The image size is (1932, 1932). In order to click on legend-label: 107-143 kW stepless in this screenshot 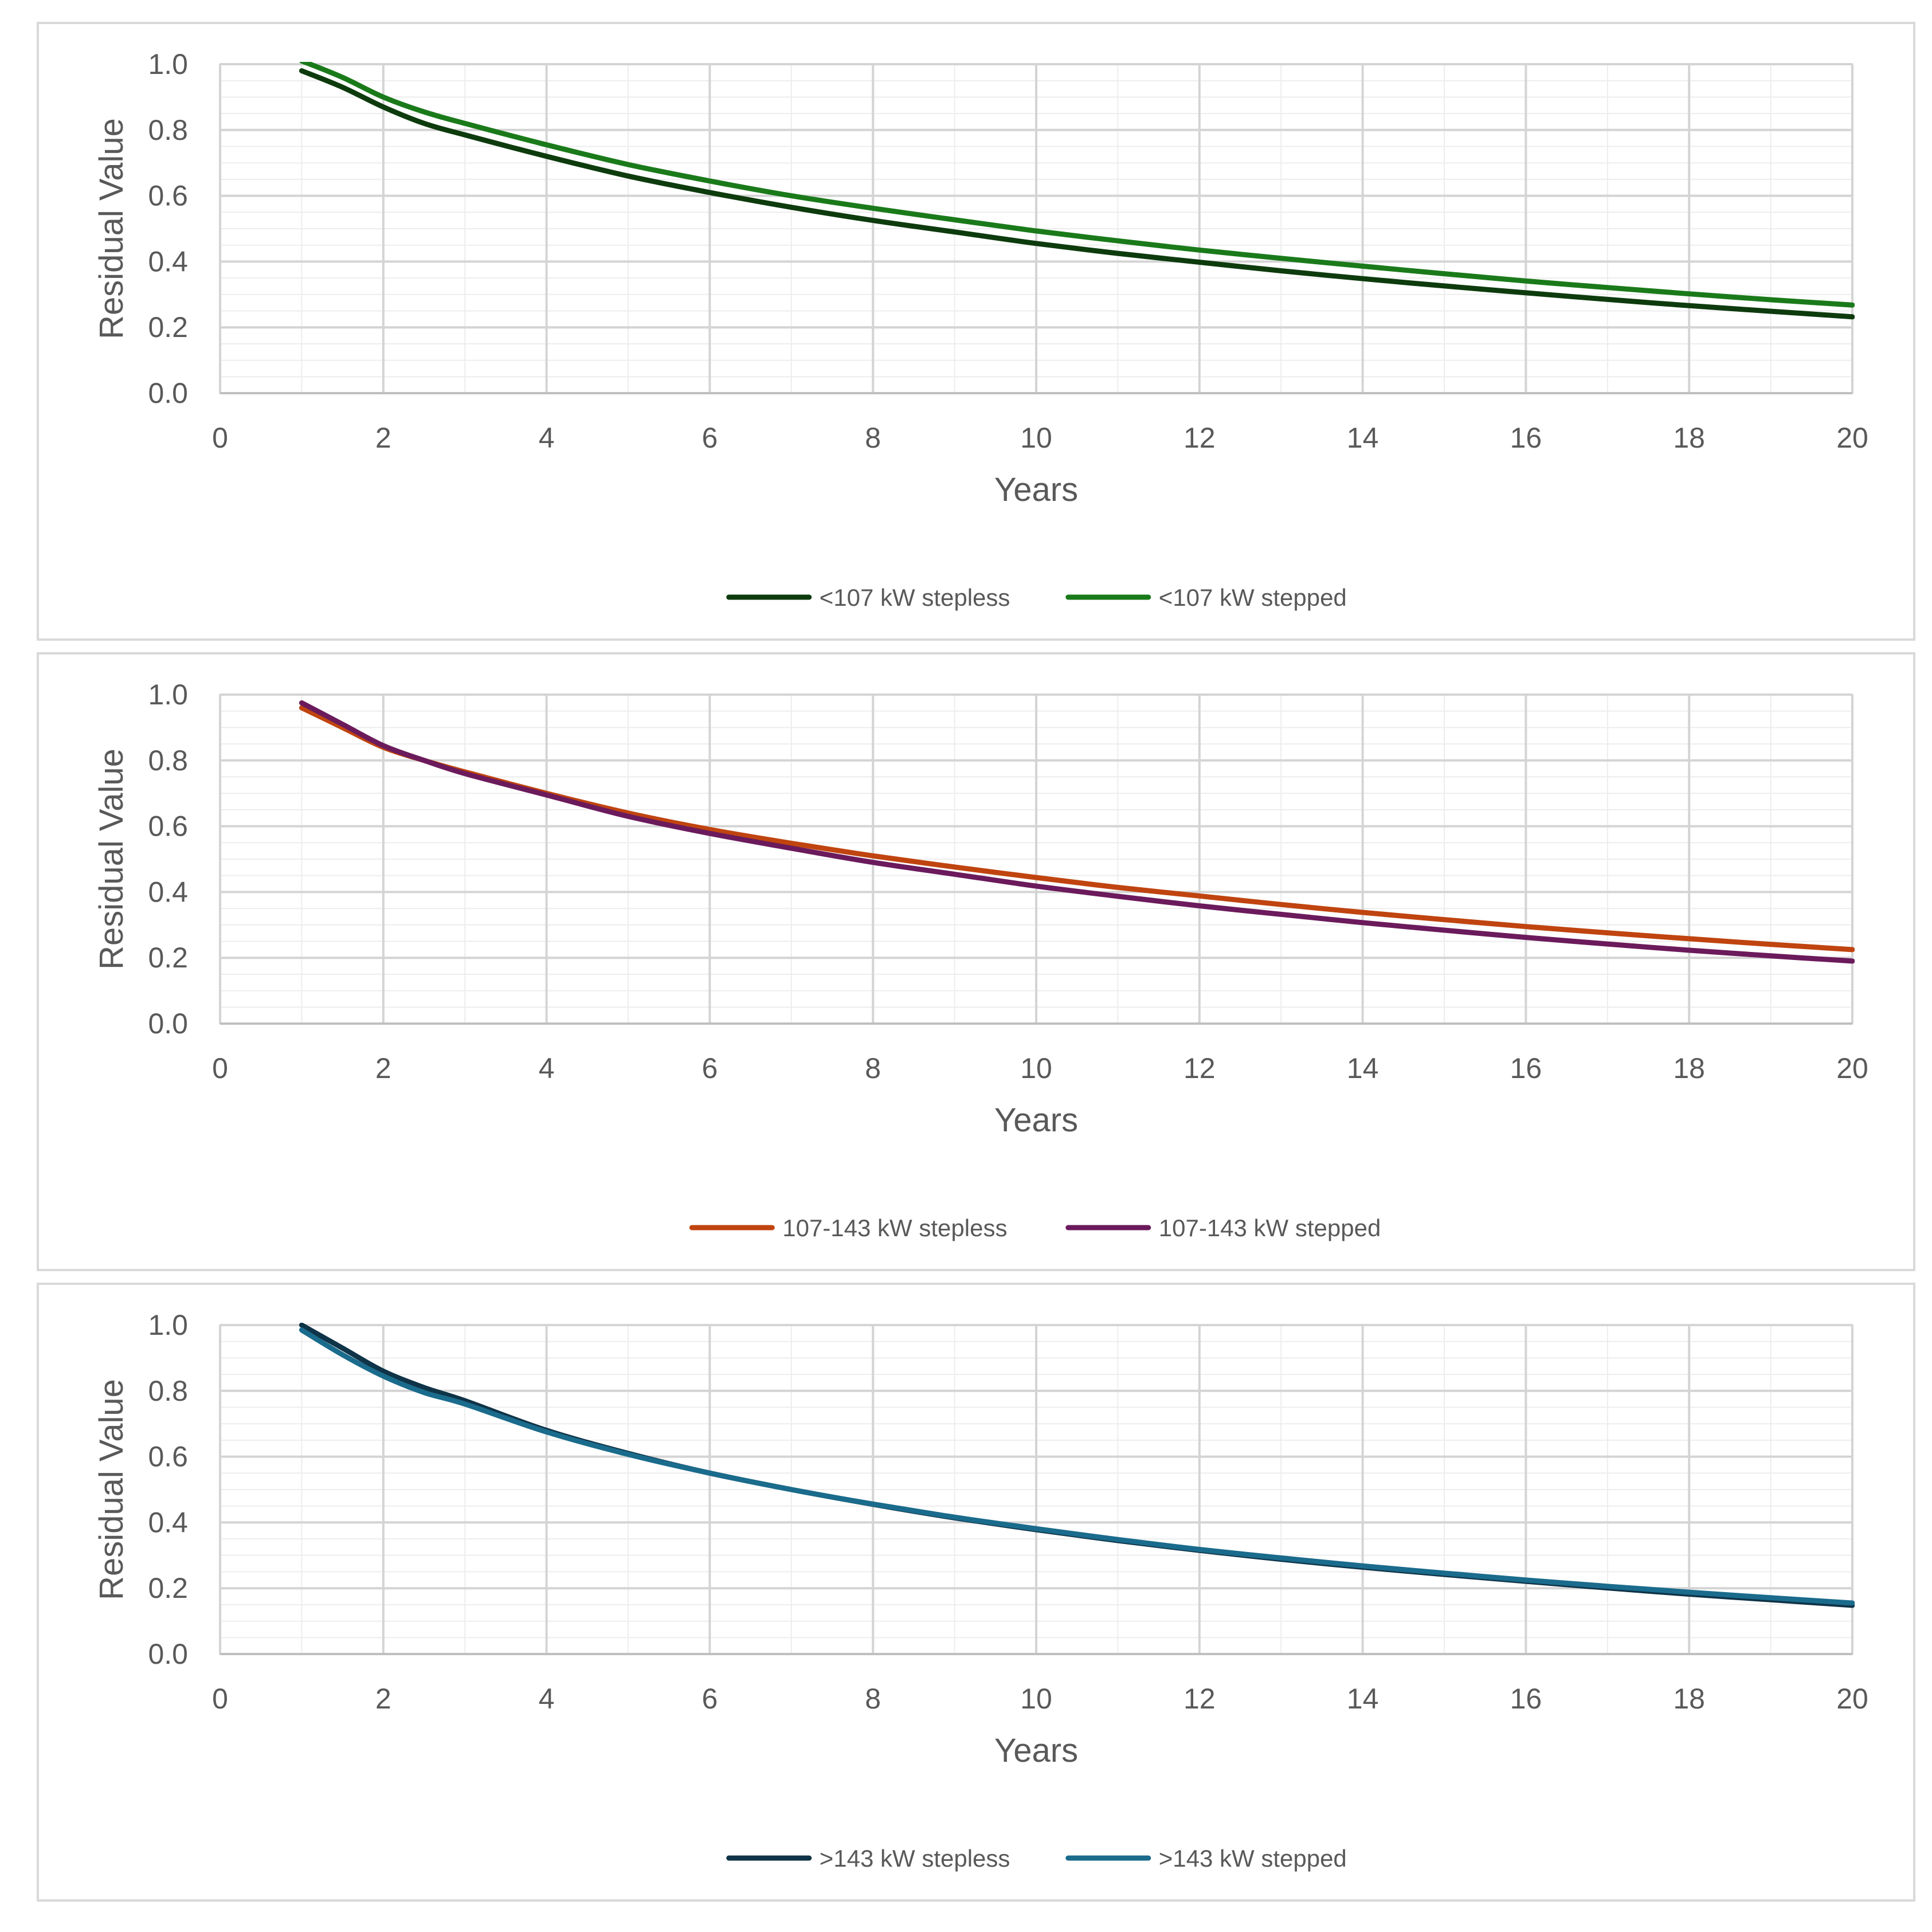, I will do `click(895, 1227)`.